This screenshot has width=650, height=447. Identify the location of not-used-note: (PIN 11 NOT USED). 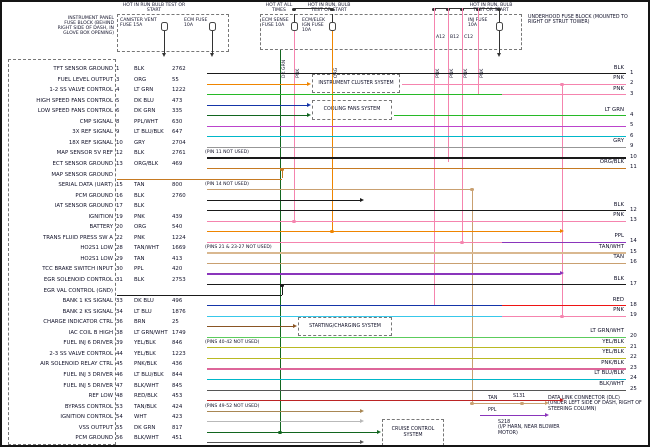
(227, 153).